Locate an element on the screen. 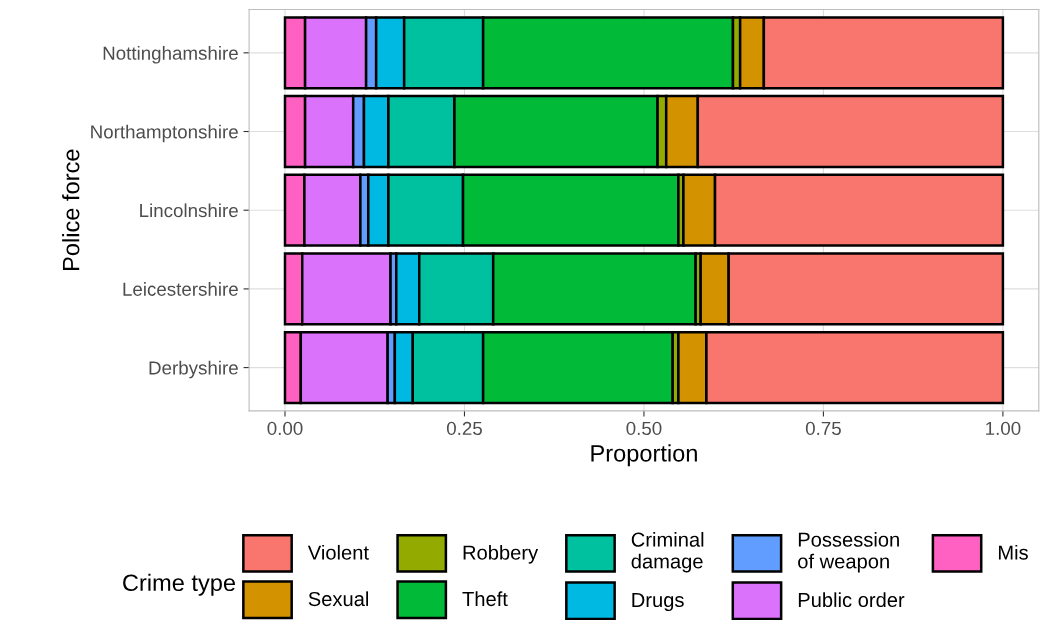  x-tick-label: 0.25 is located at coordinates (464, 428).